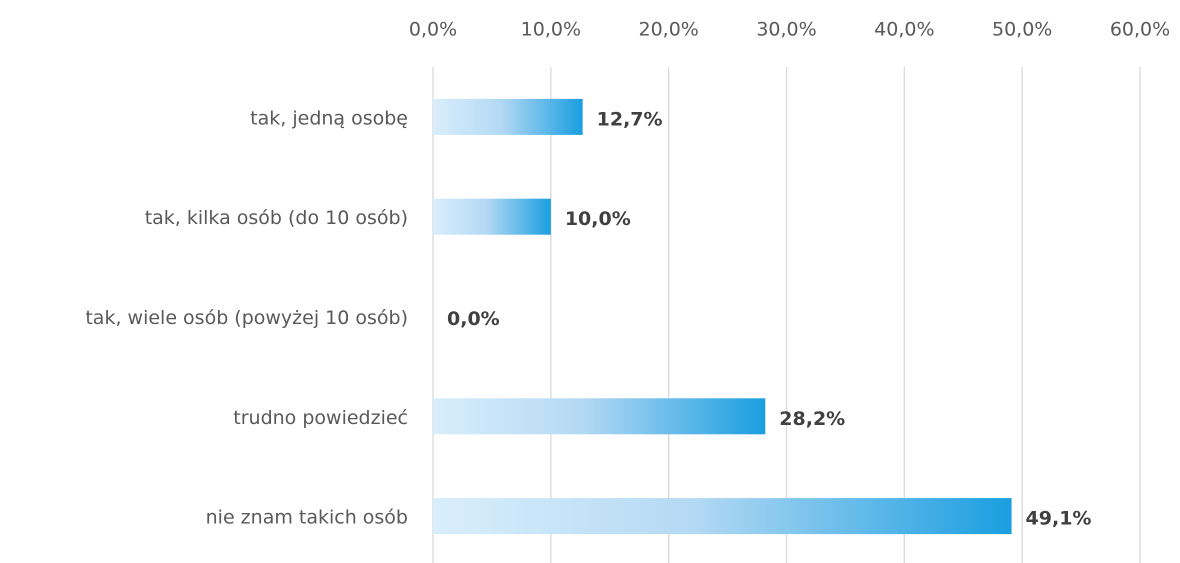 This screenshot has width=1180, height=563. What do you see at coordinates (668, 30) in the screenshot?
I see `x-tick-label: 20,0%` at bounding box center [668, 30].